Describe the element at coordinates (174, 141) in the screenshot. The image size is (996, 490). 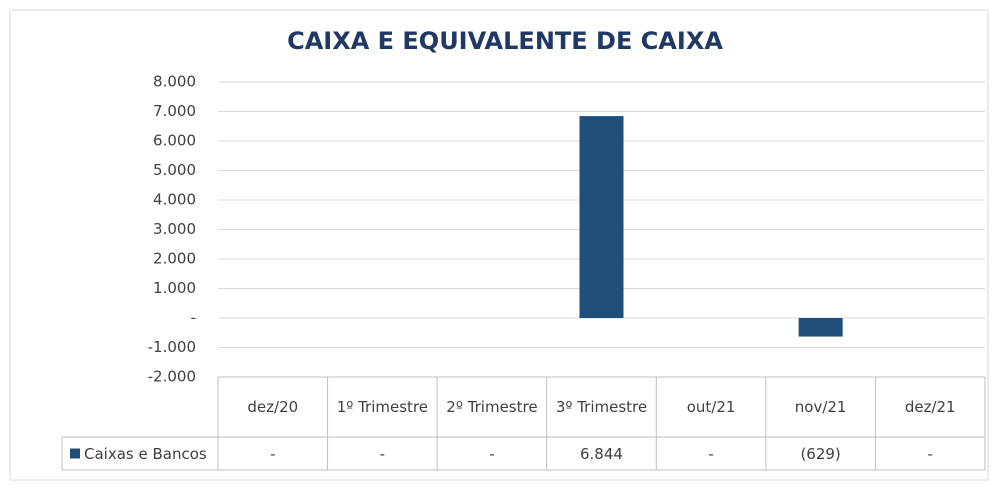
I see `y-tick-label: 6.000` at that location.